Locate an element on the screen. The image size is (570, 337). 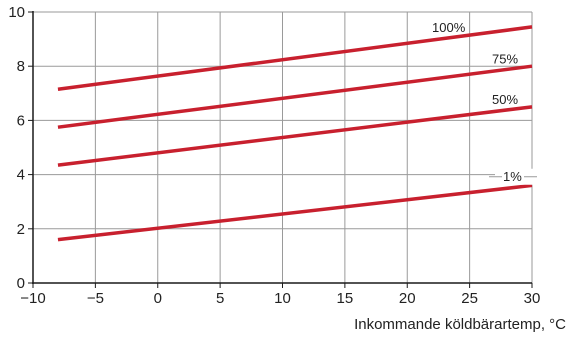
x-tick-label: 20 is located at coordinates (407, 298).